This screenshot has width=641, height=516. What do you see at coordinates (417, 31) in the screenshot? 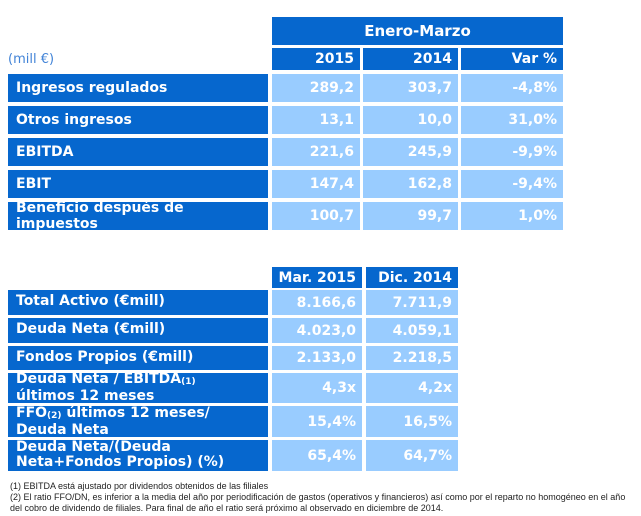
I see `table1-span-header: Enero-Marzo` at bounding box center [417, 31].